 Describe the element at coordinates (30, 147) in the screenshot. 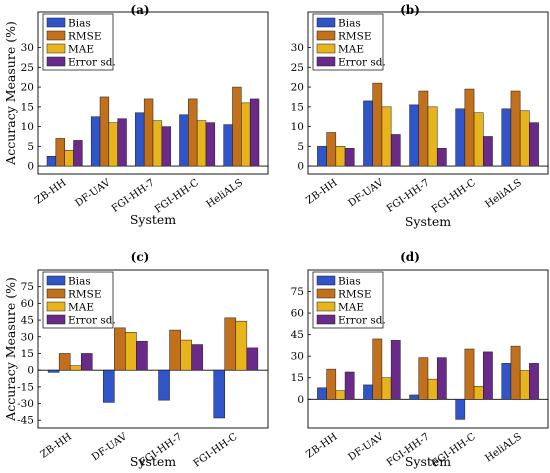

I see `y-tick-label: 5` at that location.